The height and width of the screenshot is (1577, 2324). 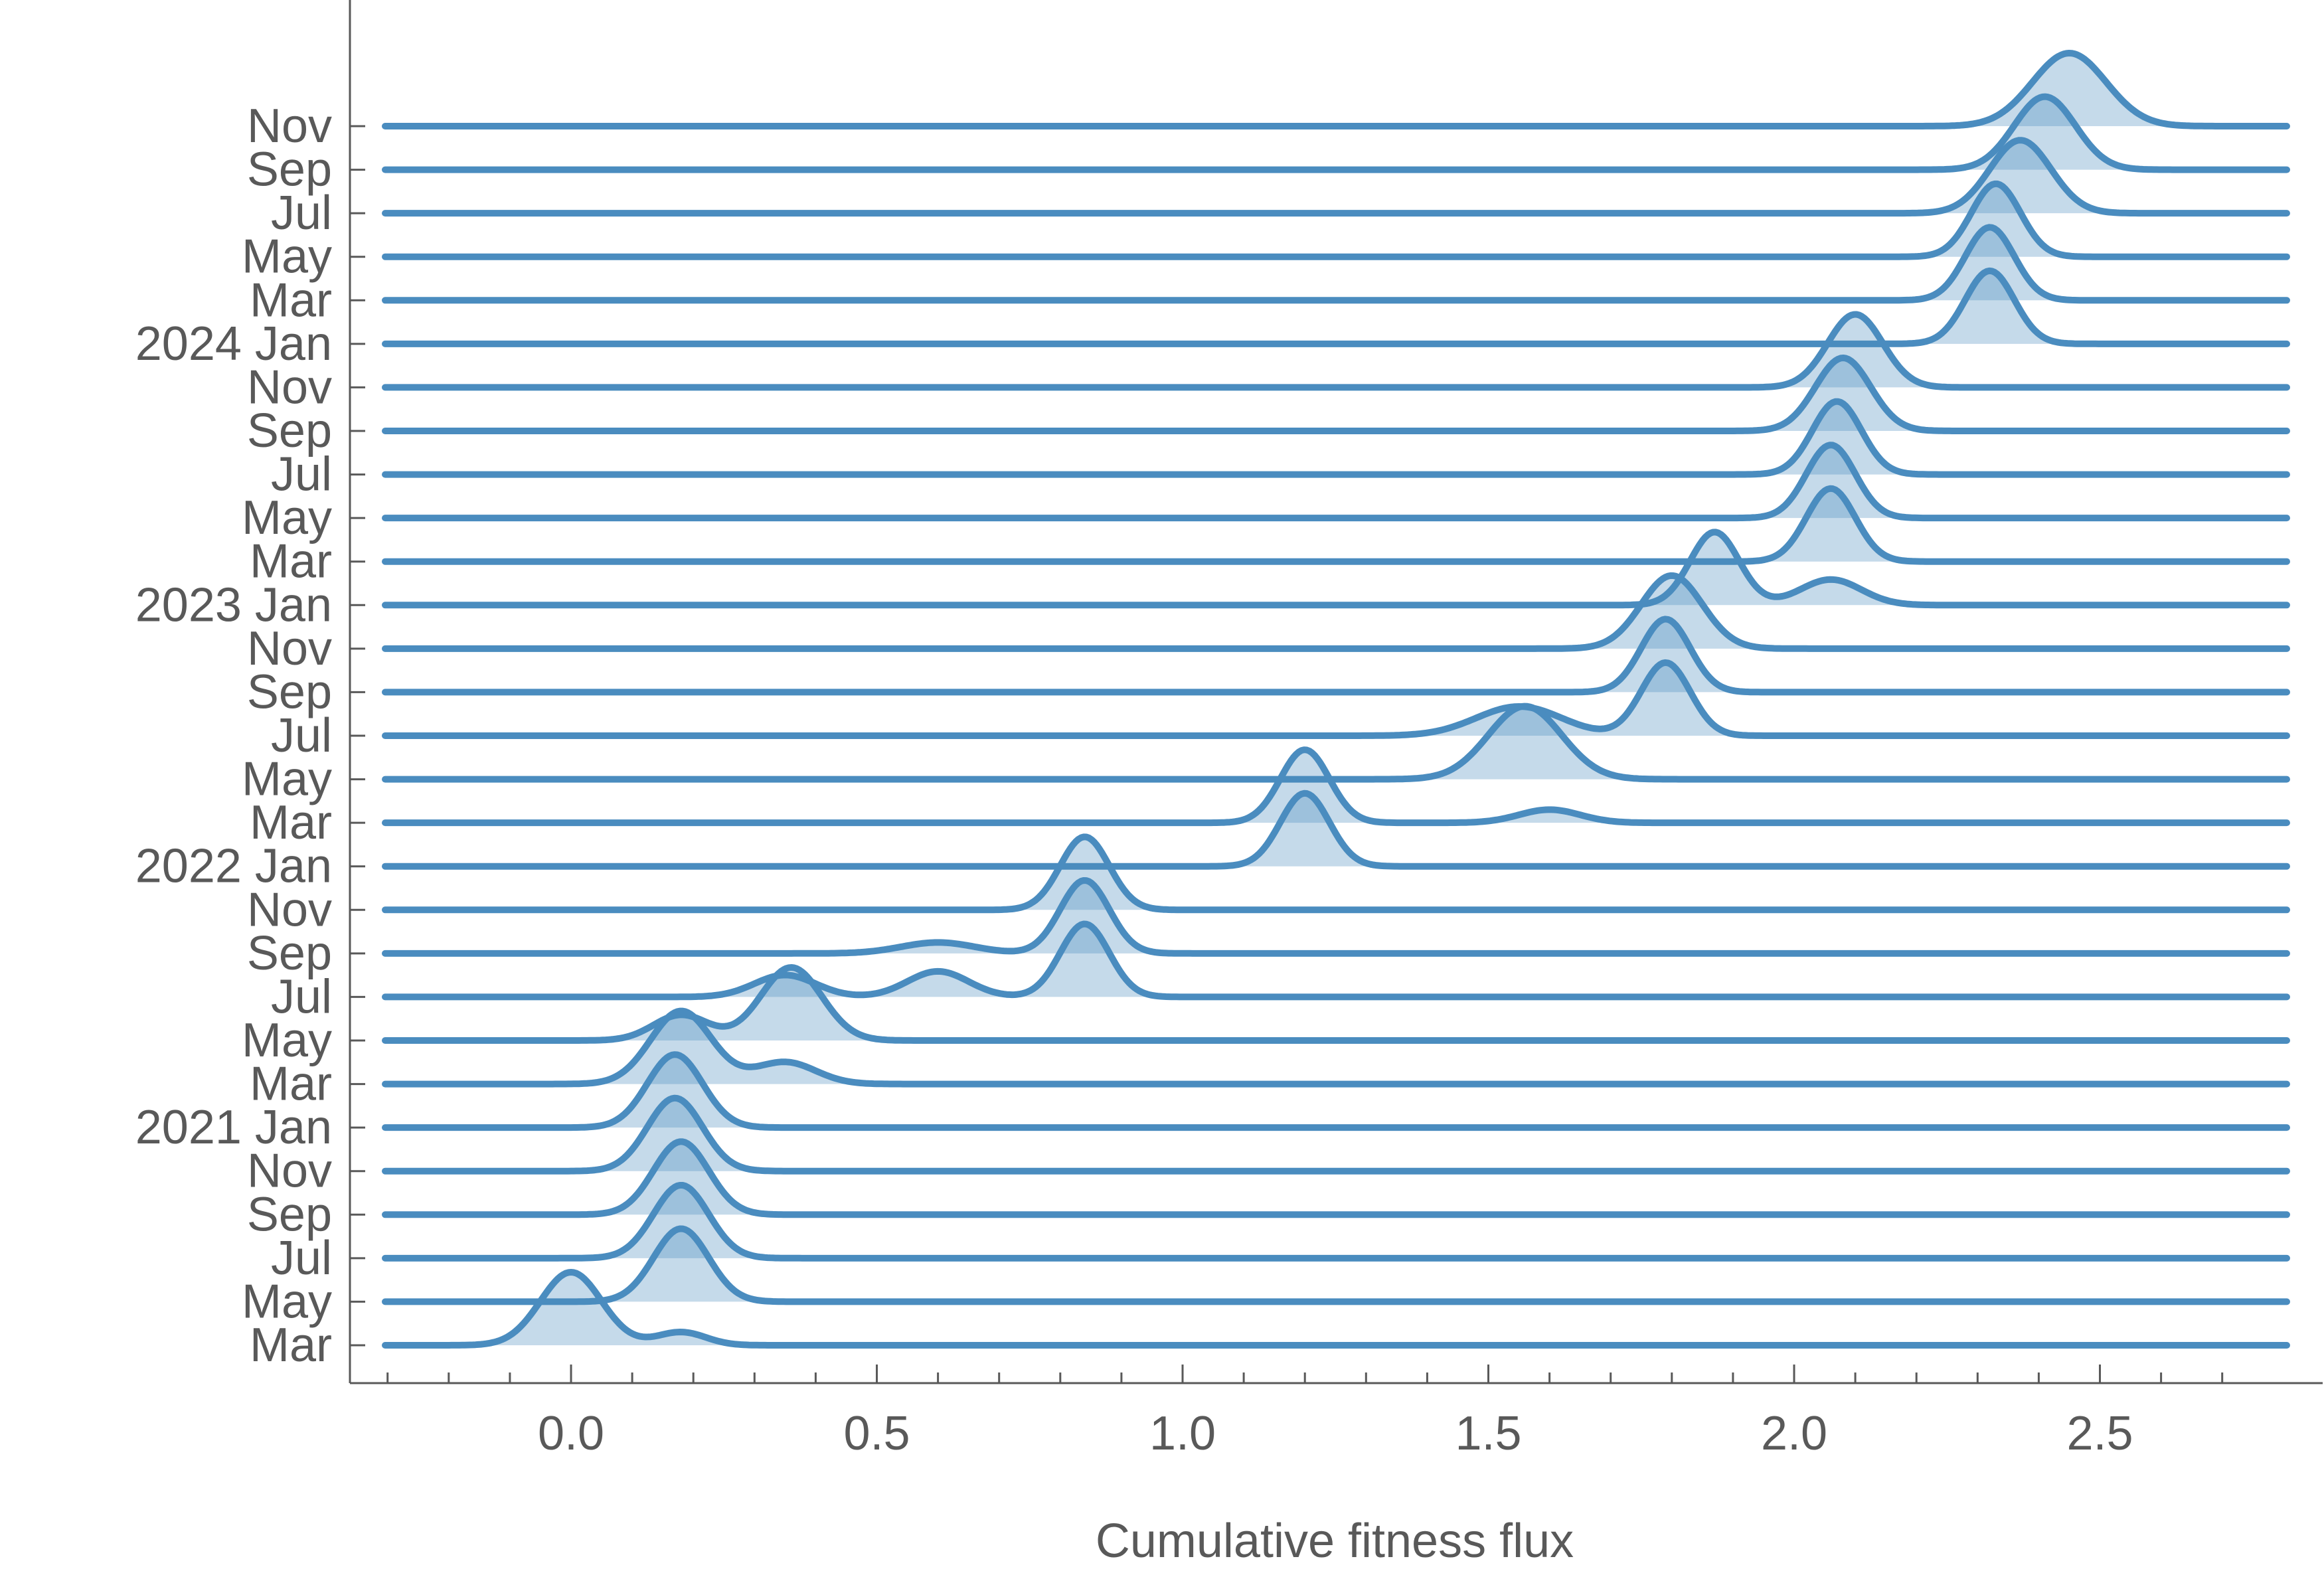 I want to click on y-tick-label-15: Sep, so click(x=289, y=691).